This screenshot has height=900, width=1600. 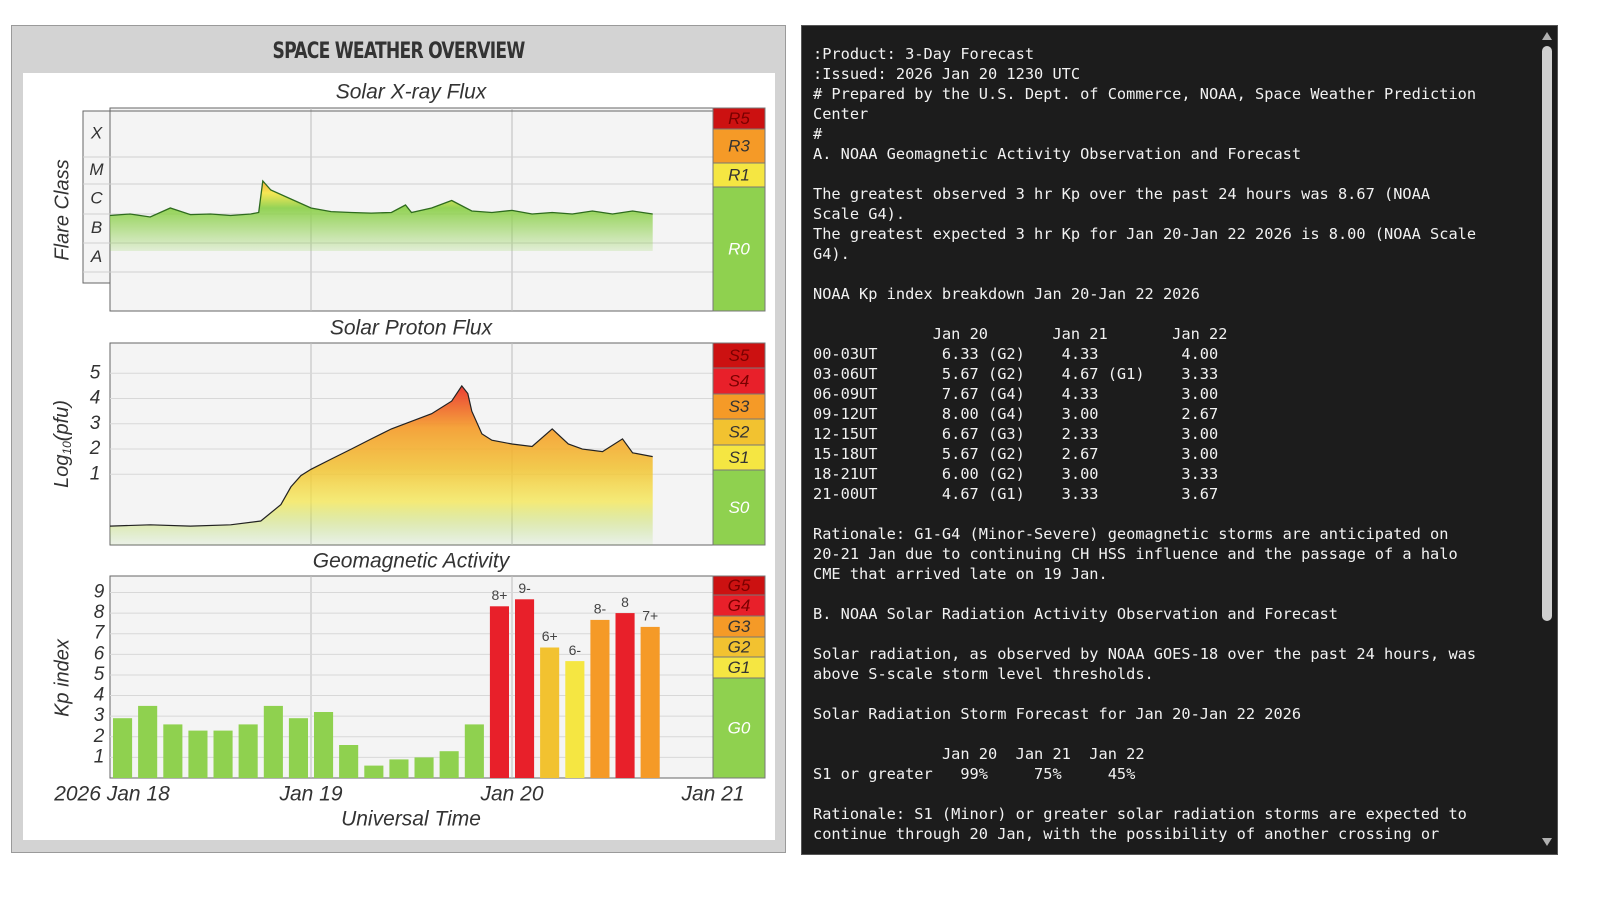 I want to click on proton-scale-label: S2, so click(x=739, y=431).